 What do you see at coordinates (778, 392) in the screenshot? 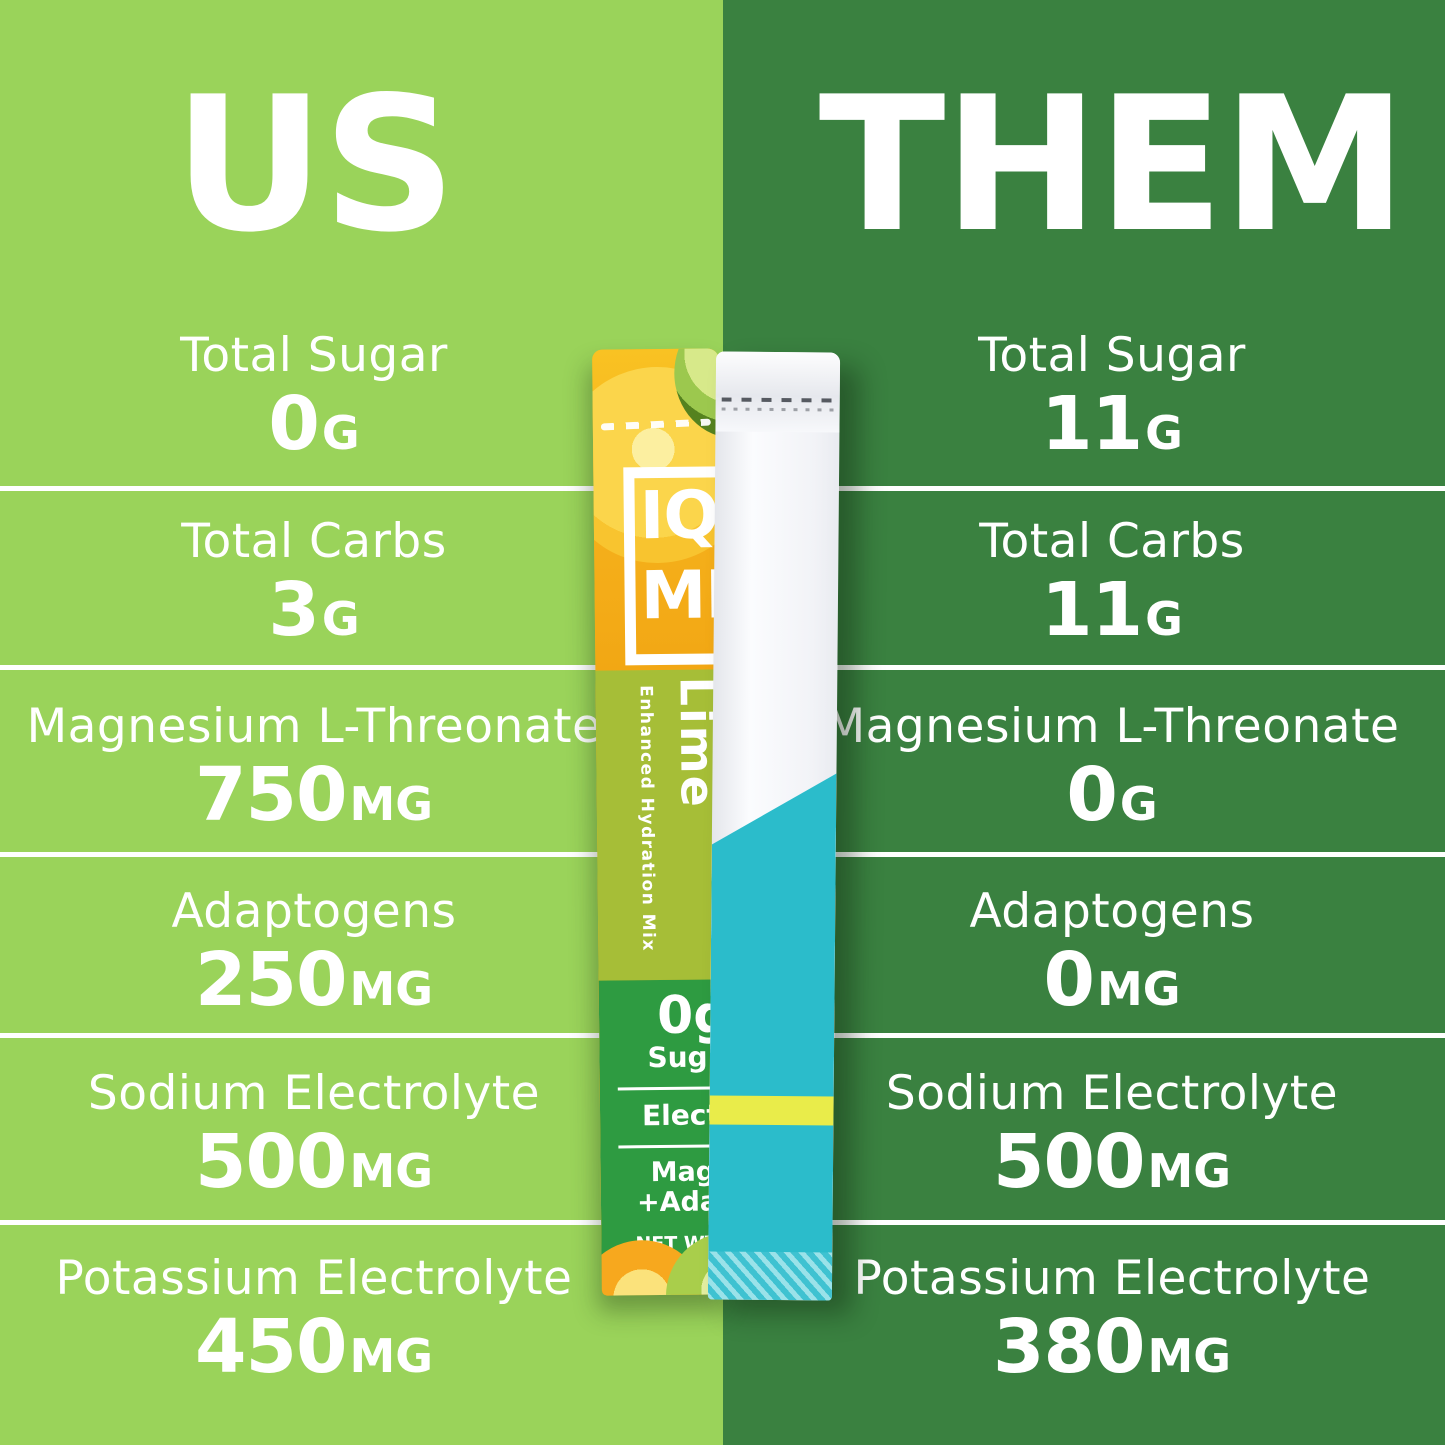
I see `stick-crimped-top` at bounding box center [778, 392].